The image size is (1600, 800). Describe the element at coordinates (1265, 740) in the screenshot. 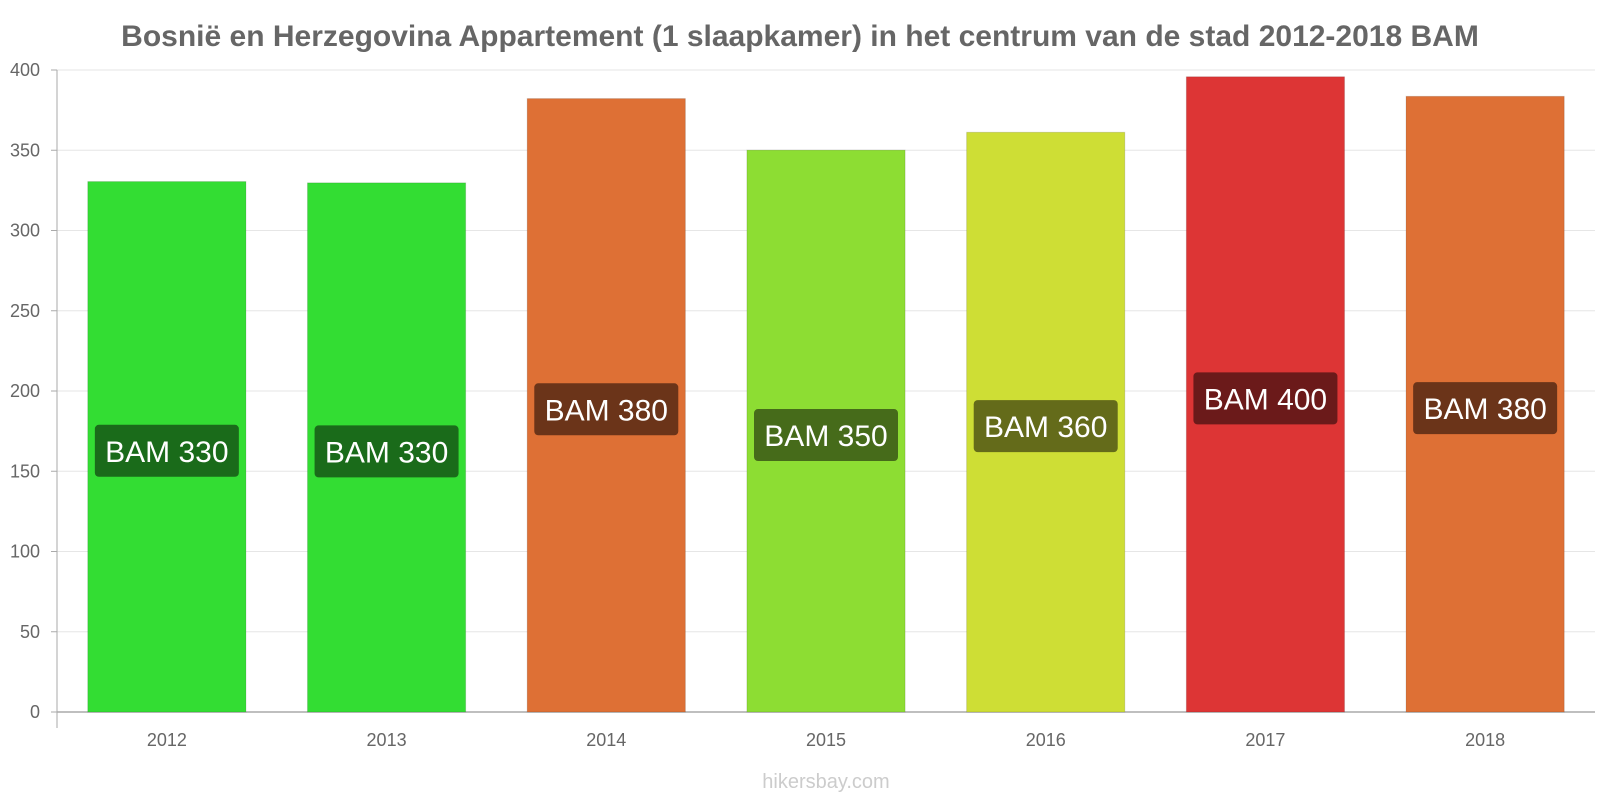

I see `x-tick-label: 2017` at that location.